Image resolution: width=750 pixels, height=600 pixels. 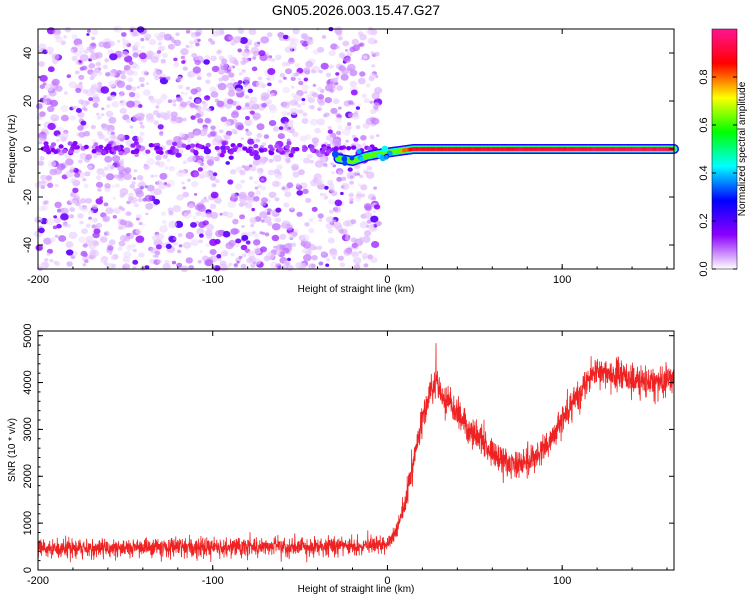 What do you see at coordinates (387, 581) in the screenshot?
I see `x-tick-label: 0` at bounding box center [387, 581].